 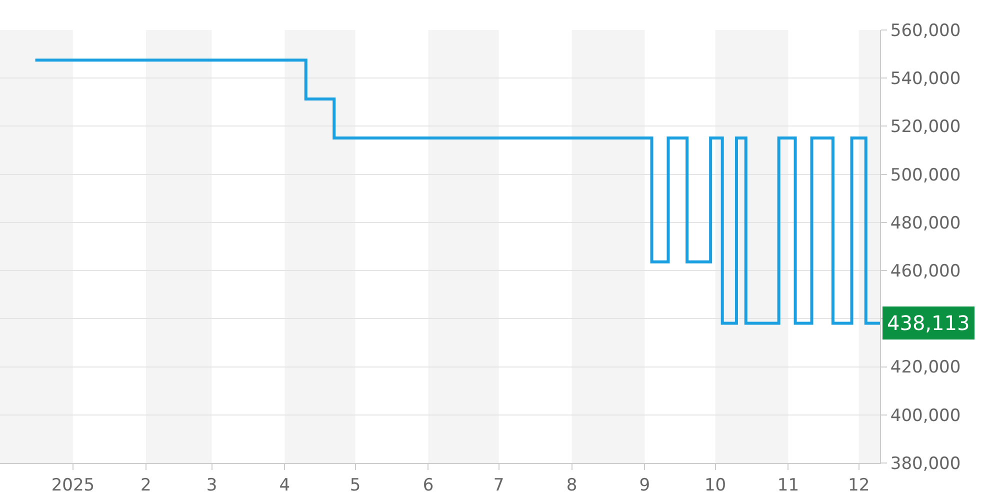 What do you see at coordinates (355, 485) in the screenshot?
I see `x-tick-label: 5` at bounding box center [355, 485].